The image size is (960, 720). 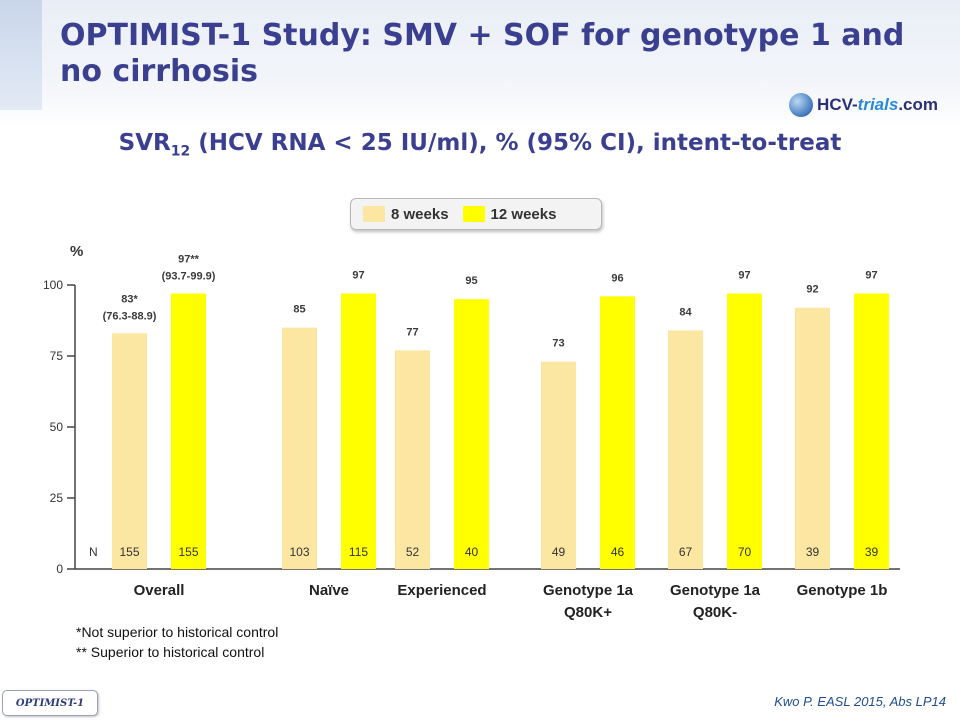 What do you see at coordinates (842, 590) in the screenshot?
I see `category-label: Genotype 1b` at bounding box center [842, 590].